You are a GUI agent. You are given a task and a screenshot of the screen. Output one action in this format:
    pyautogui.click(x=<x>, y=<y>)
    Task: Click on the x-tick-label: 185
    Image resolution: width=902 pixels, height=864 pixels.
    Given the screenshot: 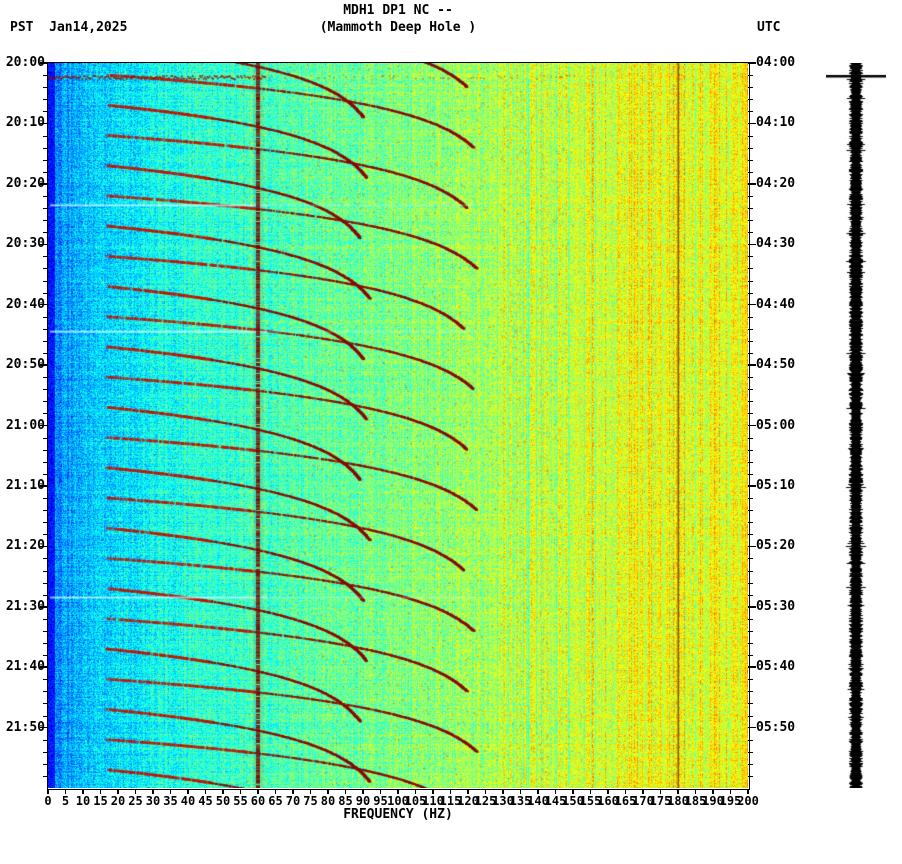 What is the action you would take?
    pyautogui.click(x=695, y=801)
    